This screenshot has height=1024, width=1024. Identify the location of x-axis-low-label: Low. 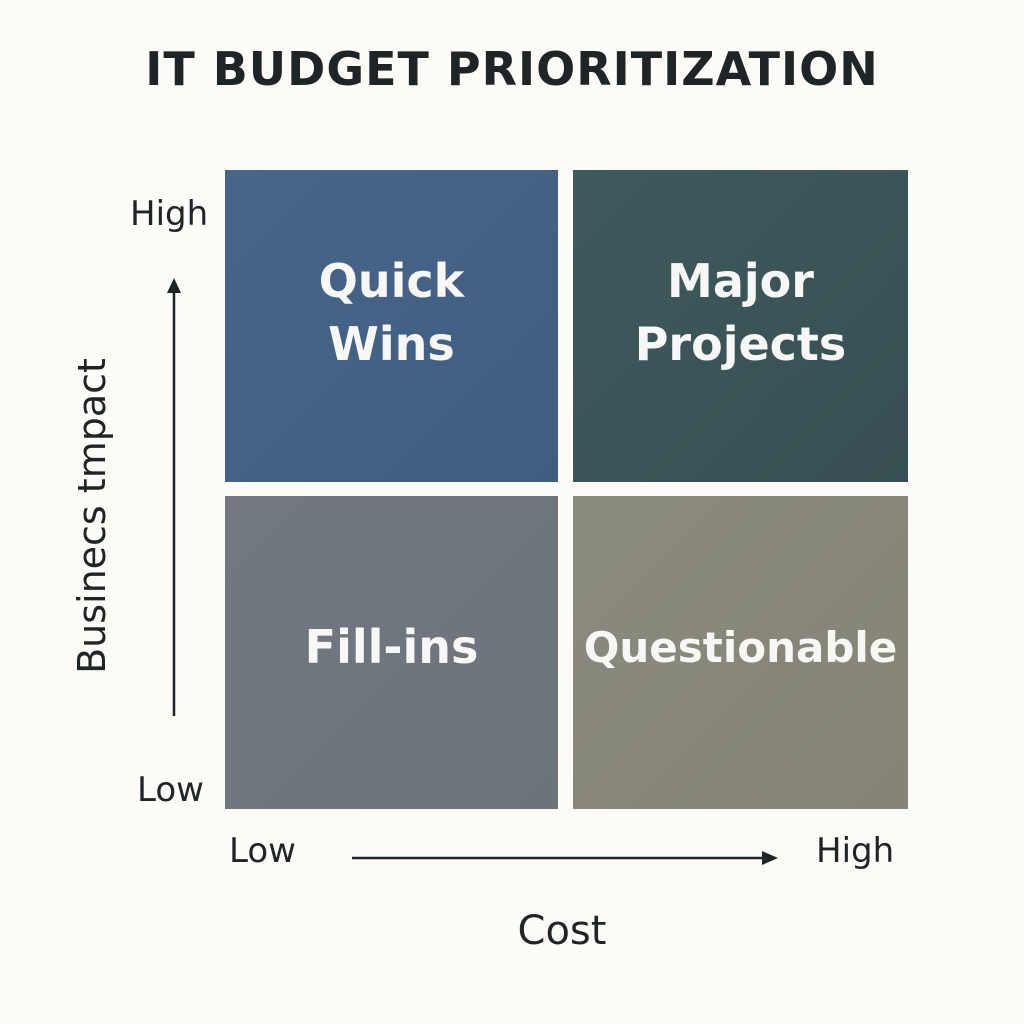
(262, 851).